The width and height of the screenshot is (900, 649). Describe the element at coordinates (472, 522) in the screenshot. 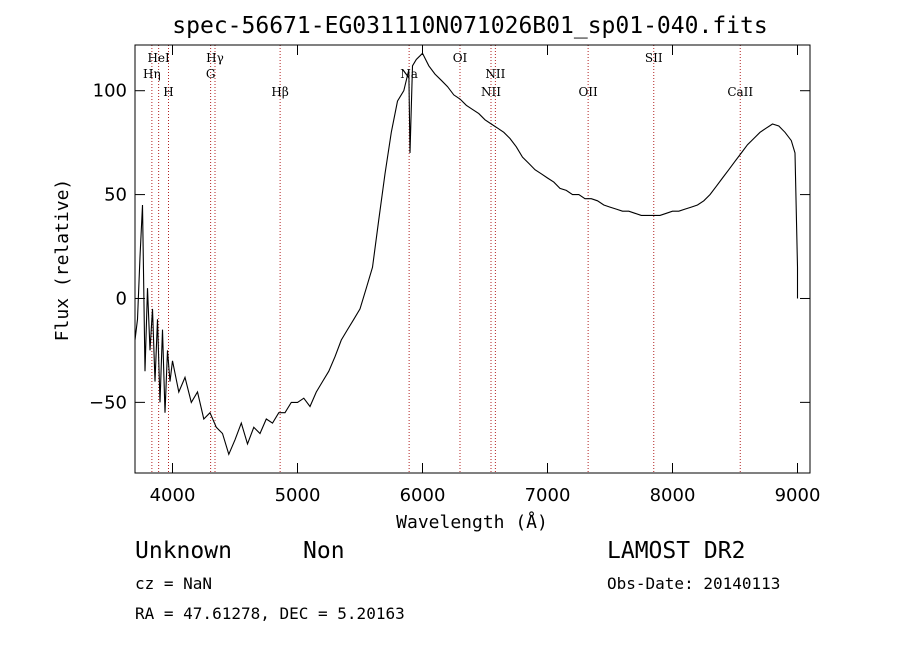

I see `x-axis-label: Wavelength (Å)` at that location.